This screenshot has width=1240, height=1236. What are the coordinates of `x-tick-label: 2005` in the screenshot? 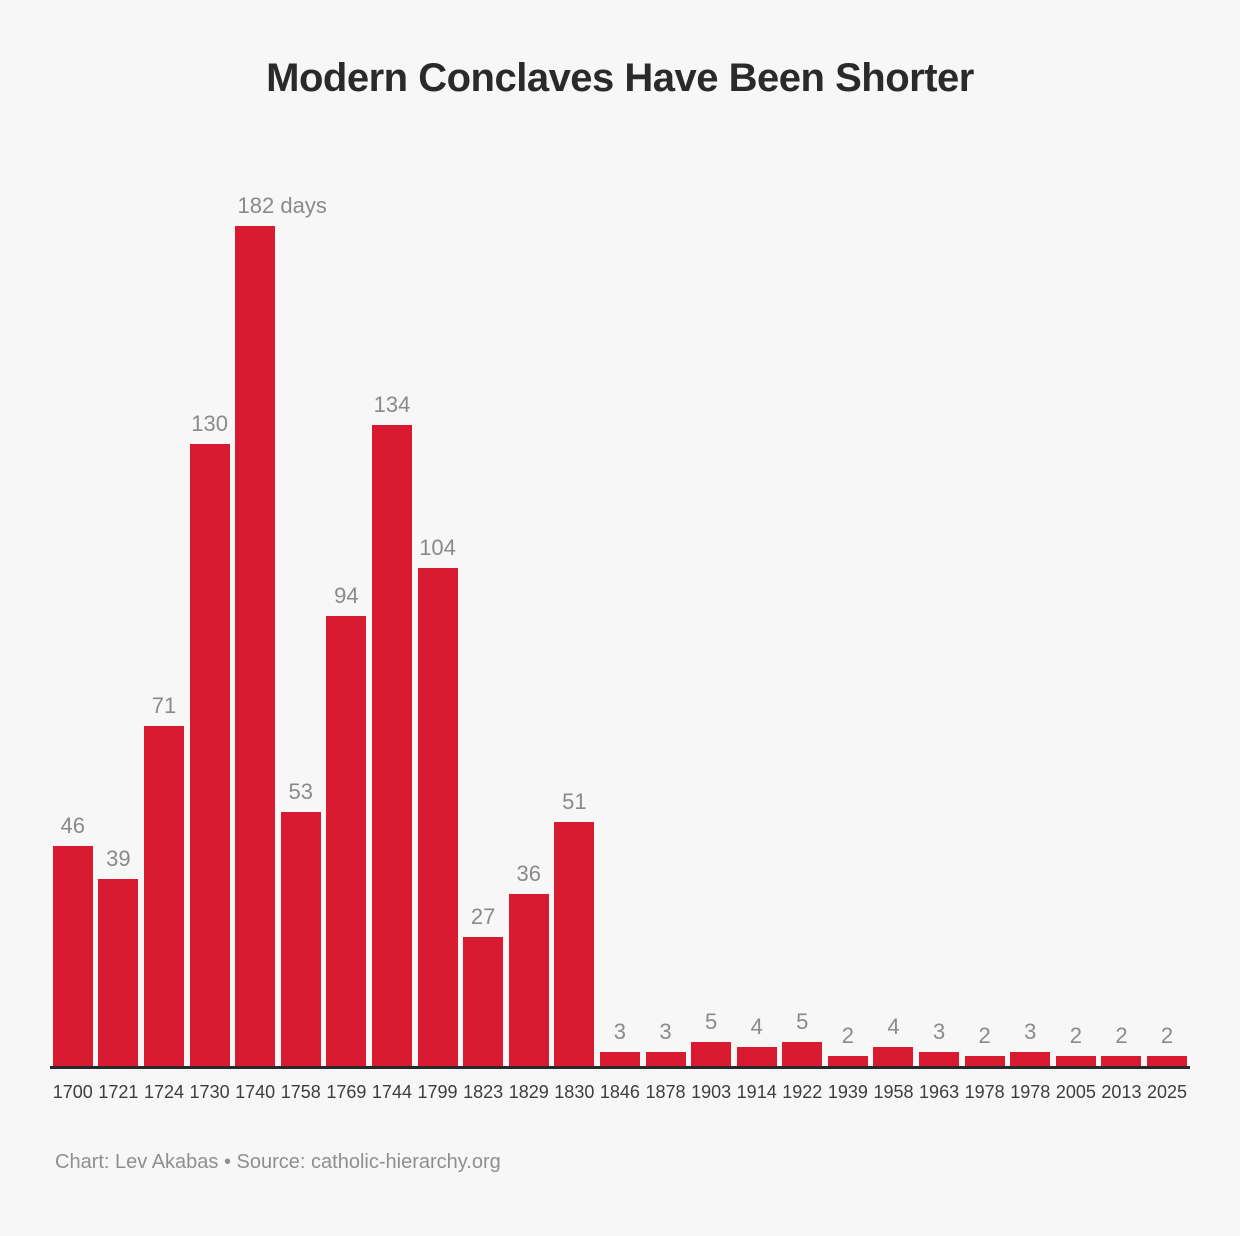 It's located at (1075, 1092).